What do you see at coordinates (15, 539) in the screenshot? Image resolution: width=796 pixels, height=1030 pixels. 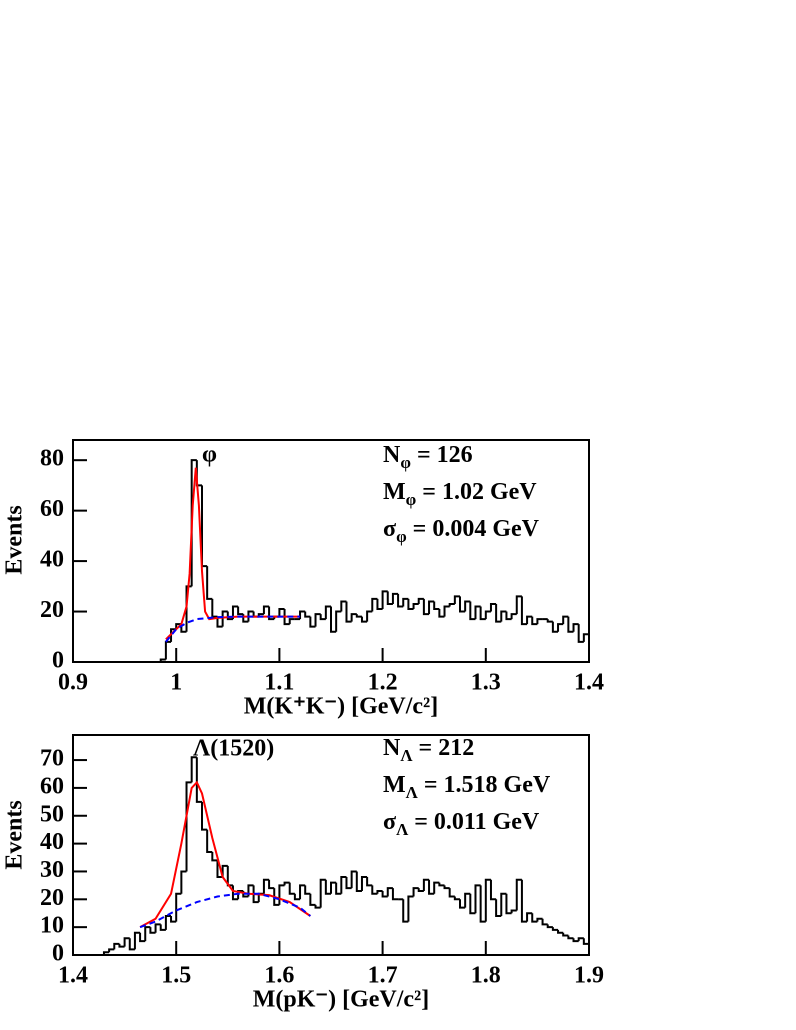 I see `y-axis-label: Events` at bounding box center [15, 539].